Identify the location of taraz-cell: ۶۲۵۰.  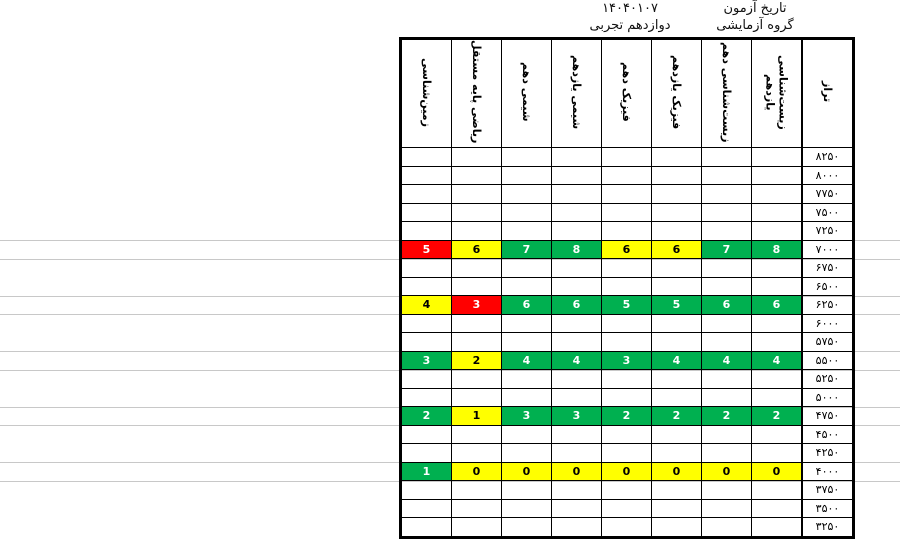
(827, 305).